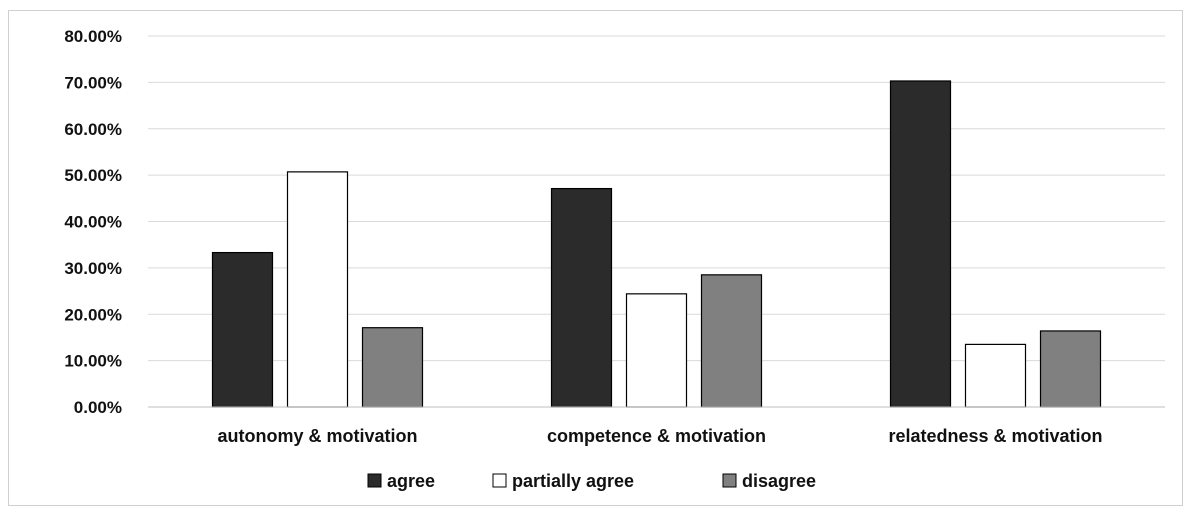  Describe the element at coordinates (93, 82) in the screenshot. I see `y-tick-label: 70.00%` at that location.